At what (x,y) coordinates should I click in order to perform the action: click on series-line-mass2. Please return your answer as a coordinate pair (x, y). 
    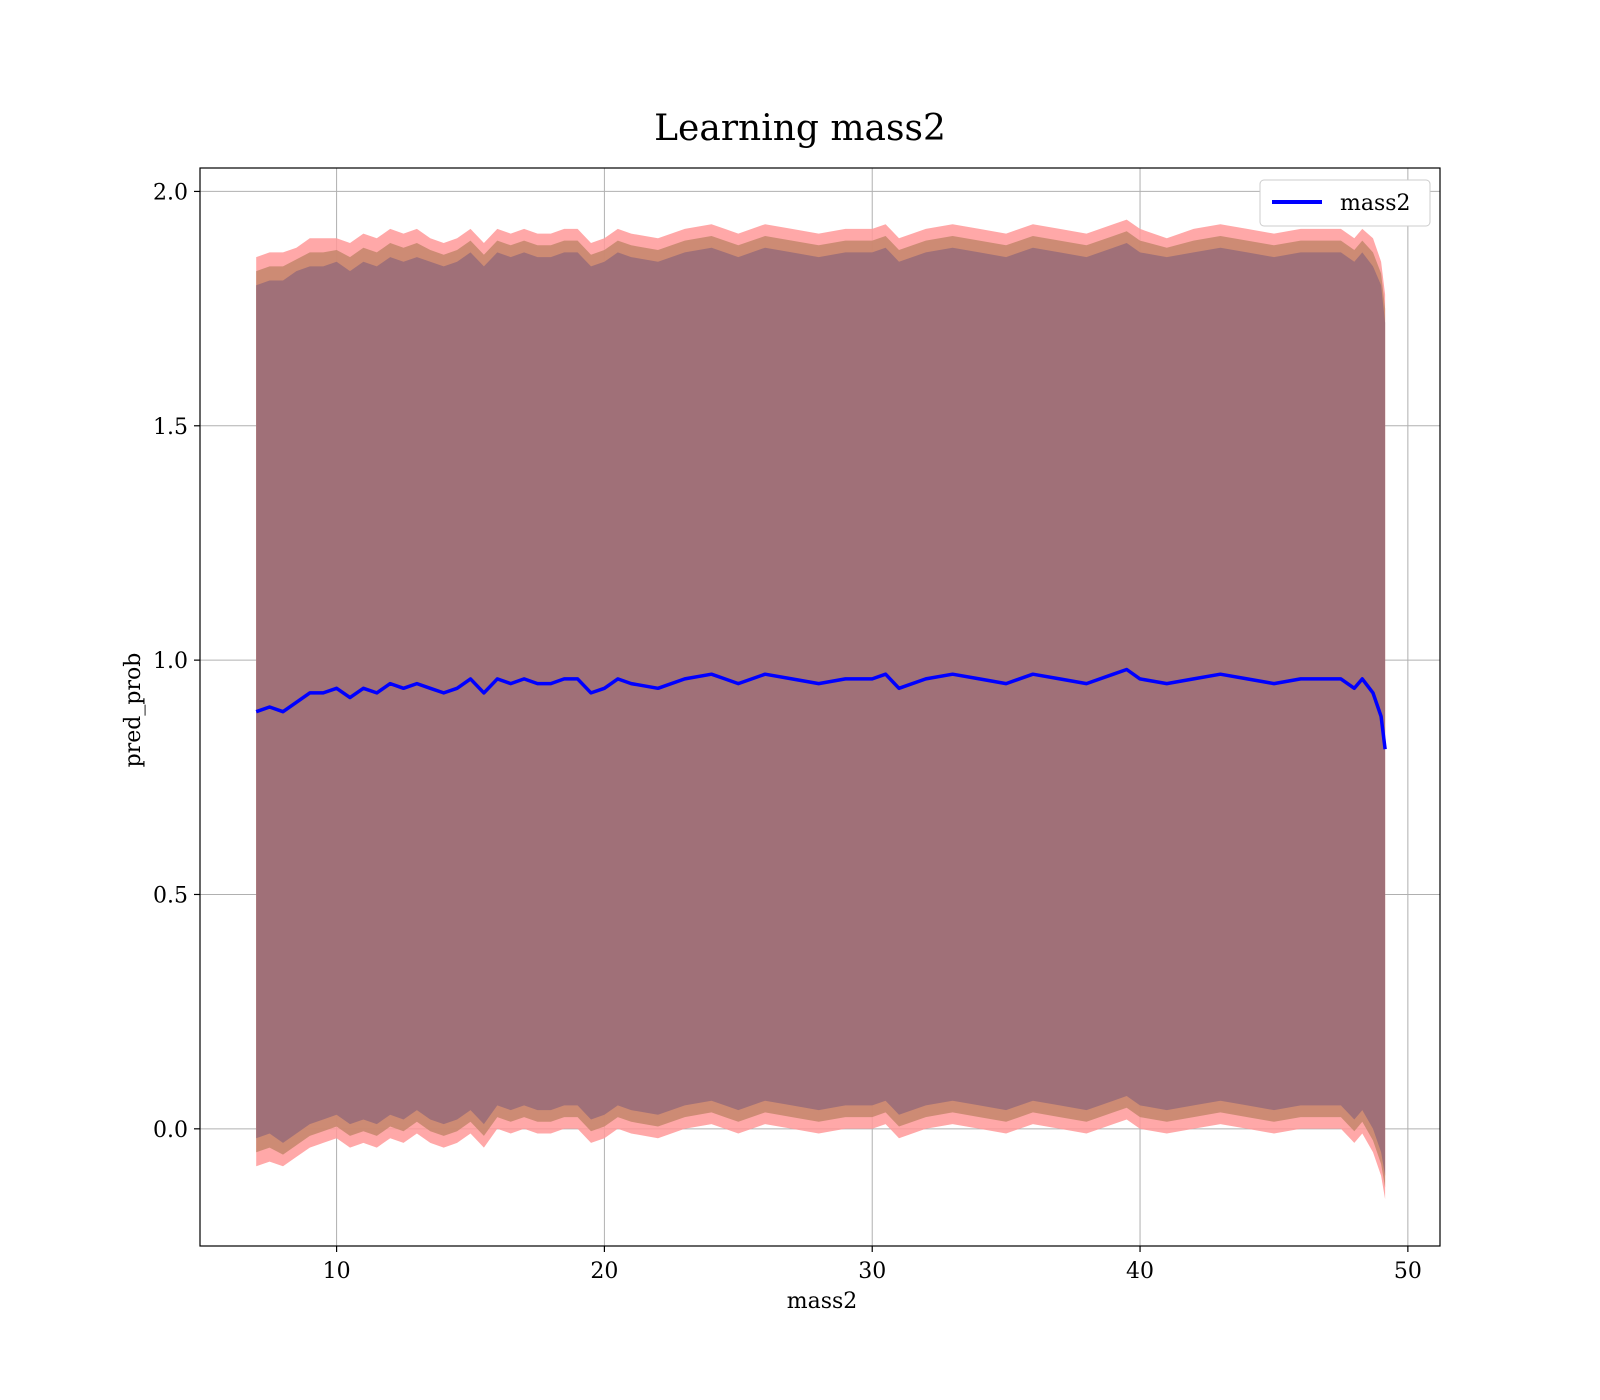
    Looking at the image, I should click on (821, 708).